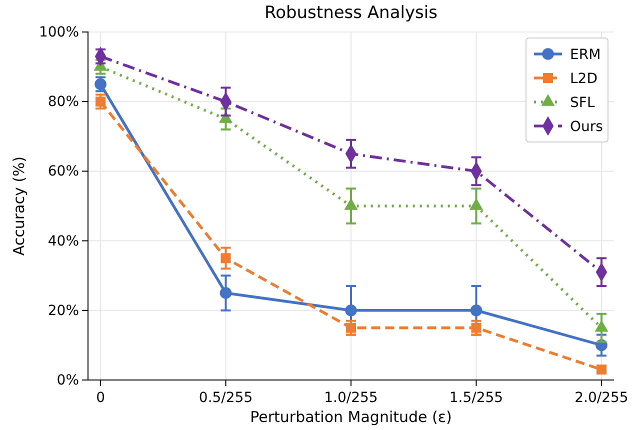 This screenshot has height=430, width=641. Describe the element at coordinates (476, 398) in the screenshot. I see `x-tick-label: 1.5/255` at that location.